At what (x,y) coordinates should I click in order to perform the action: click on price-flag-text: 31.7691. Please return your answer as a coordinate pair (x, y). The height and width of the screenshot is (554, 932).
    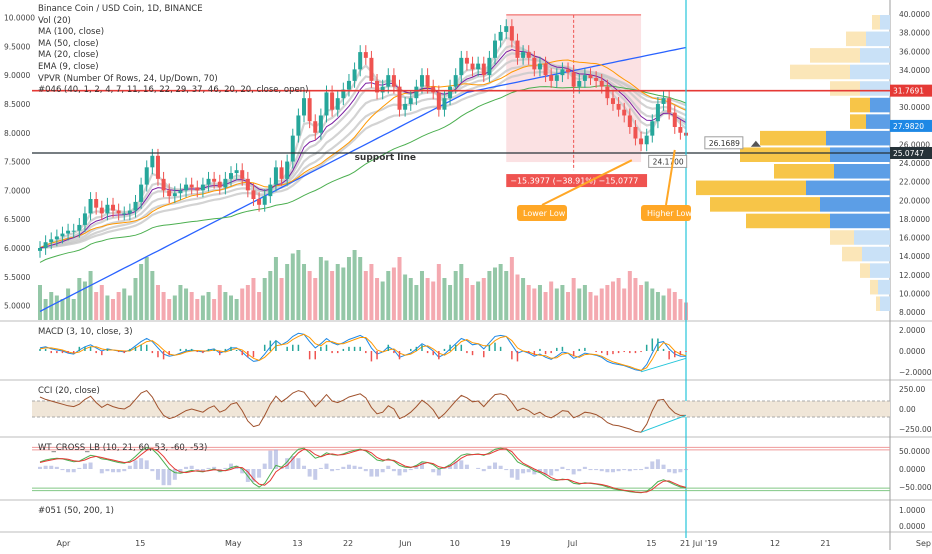
    Looking at the image, I should click on (908, 91).